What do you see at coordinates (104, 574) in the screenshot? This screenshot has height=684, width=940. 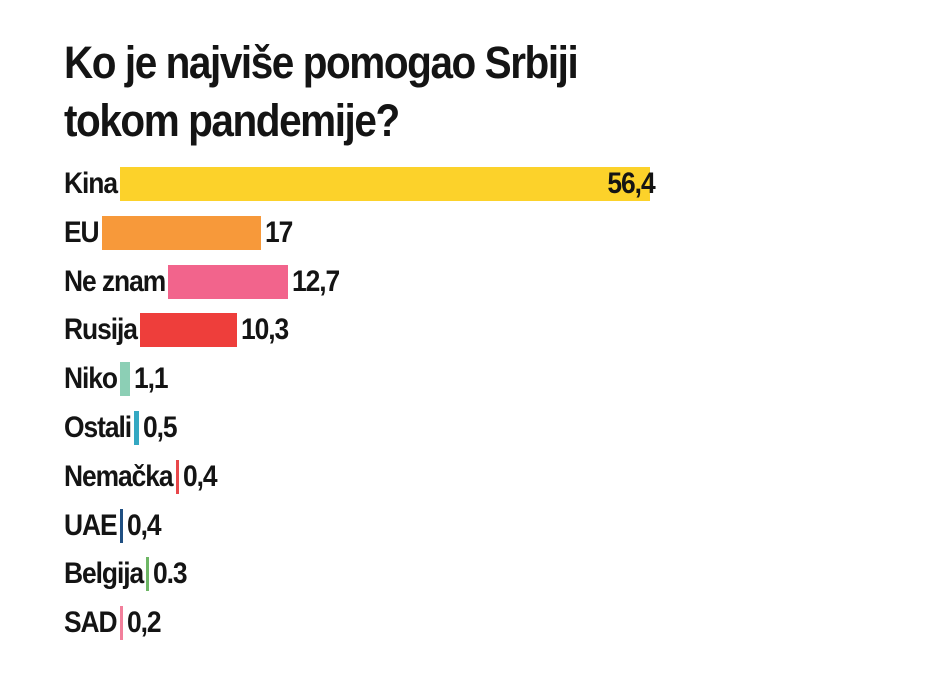 I see `category-label: Belgija` at bounding box center [104, 574].